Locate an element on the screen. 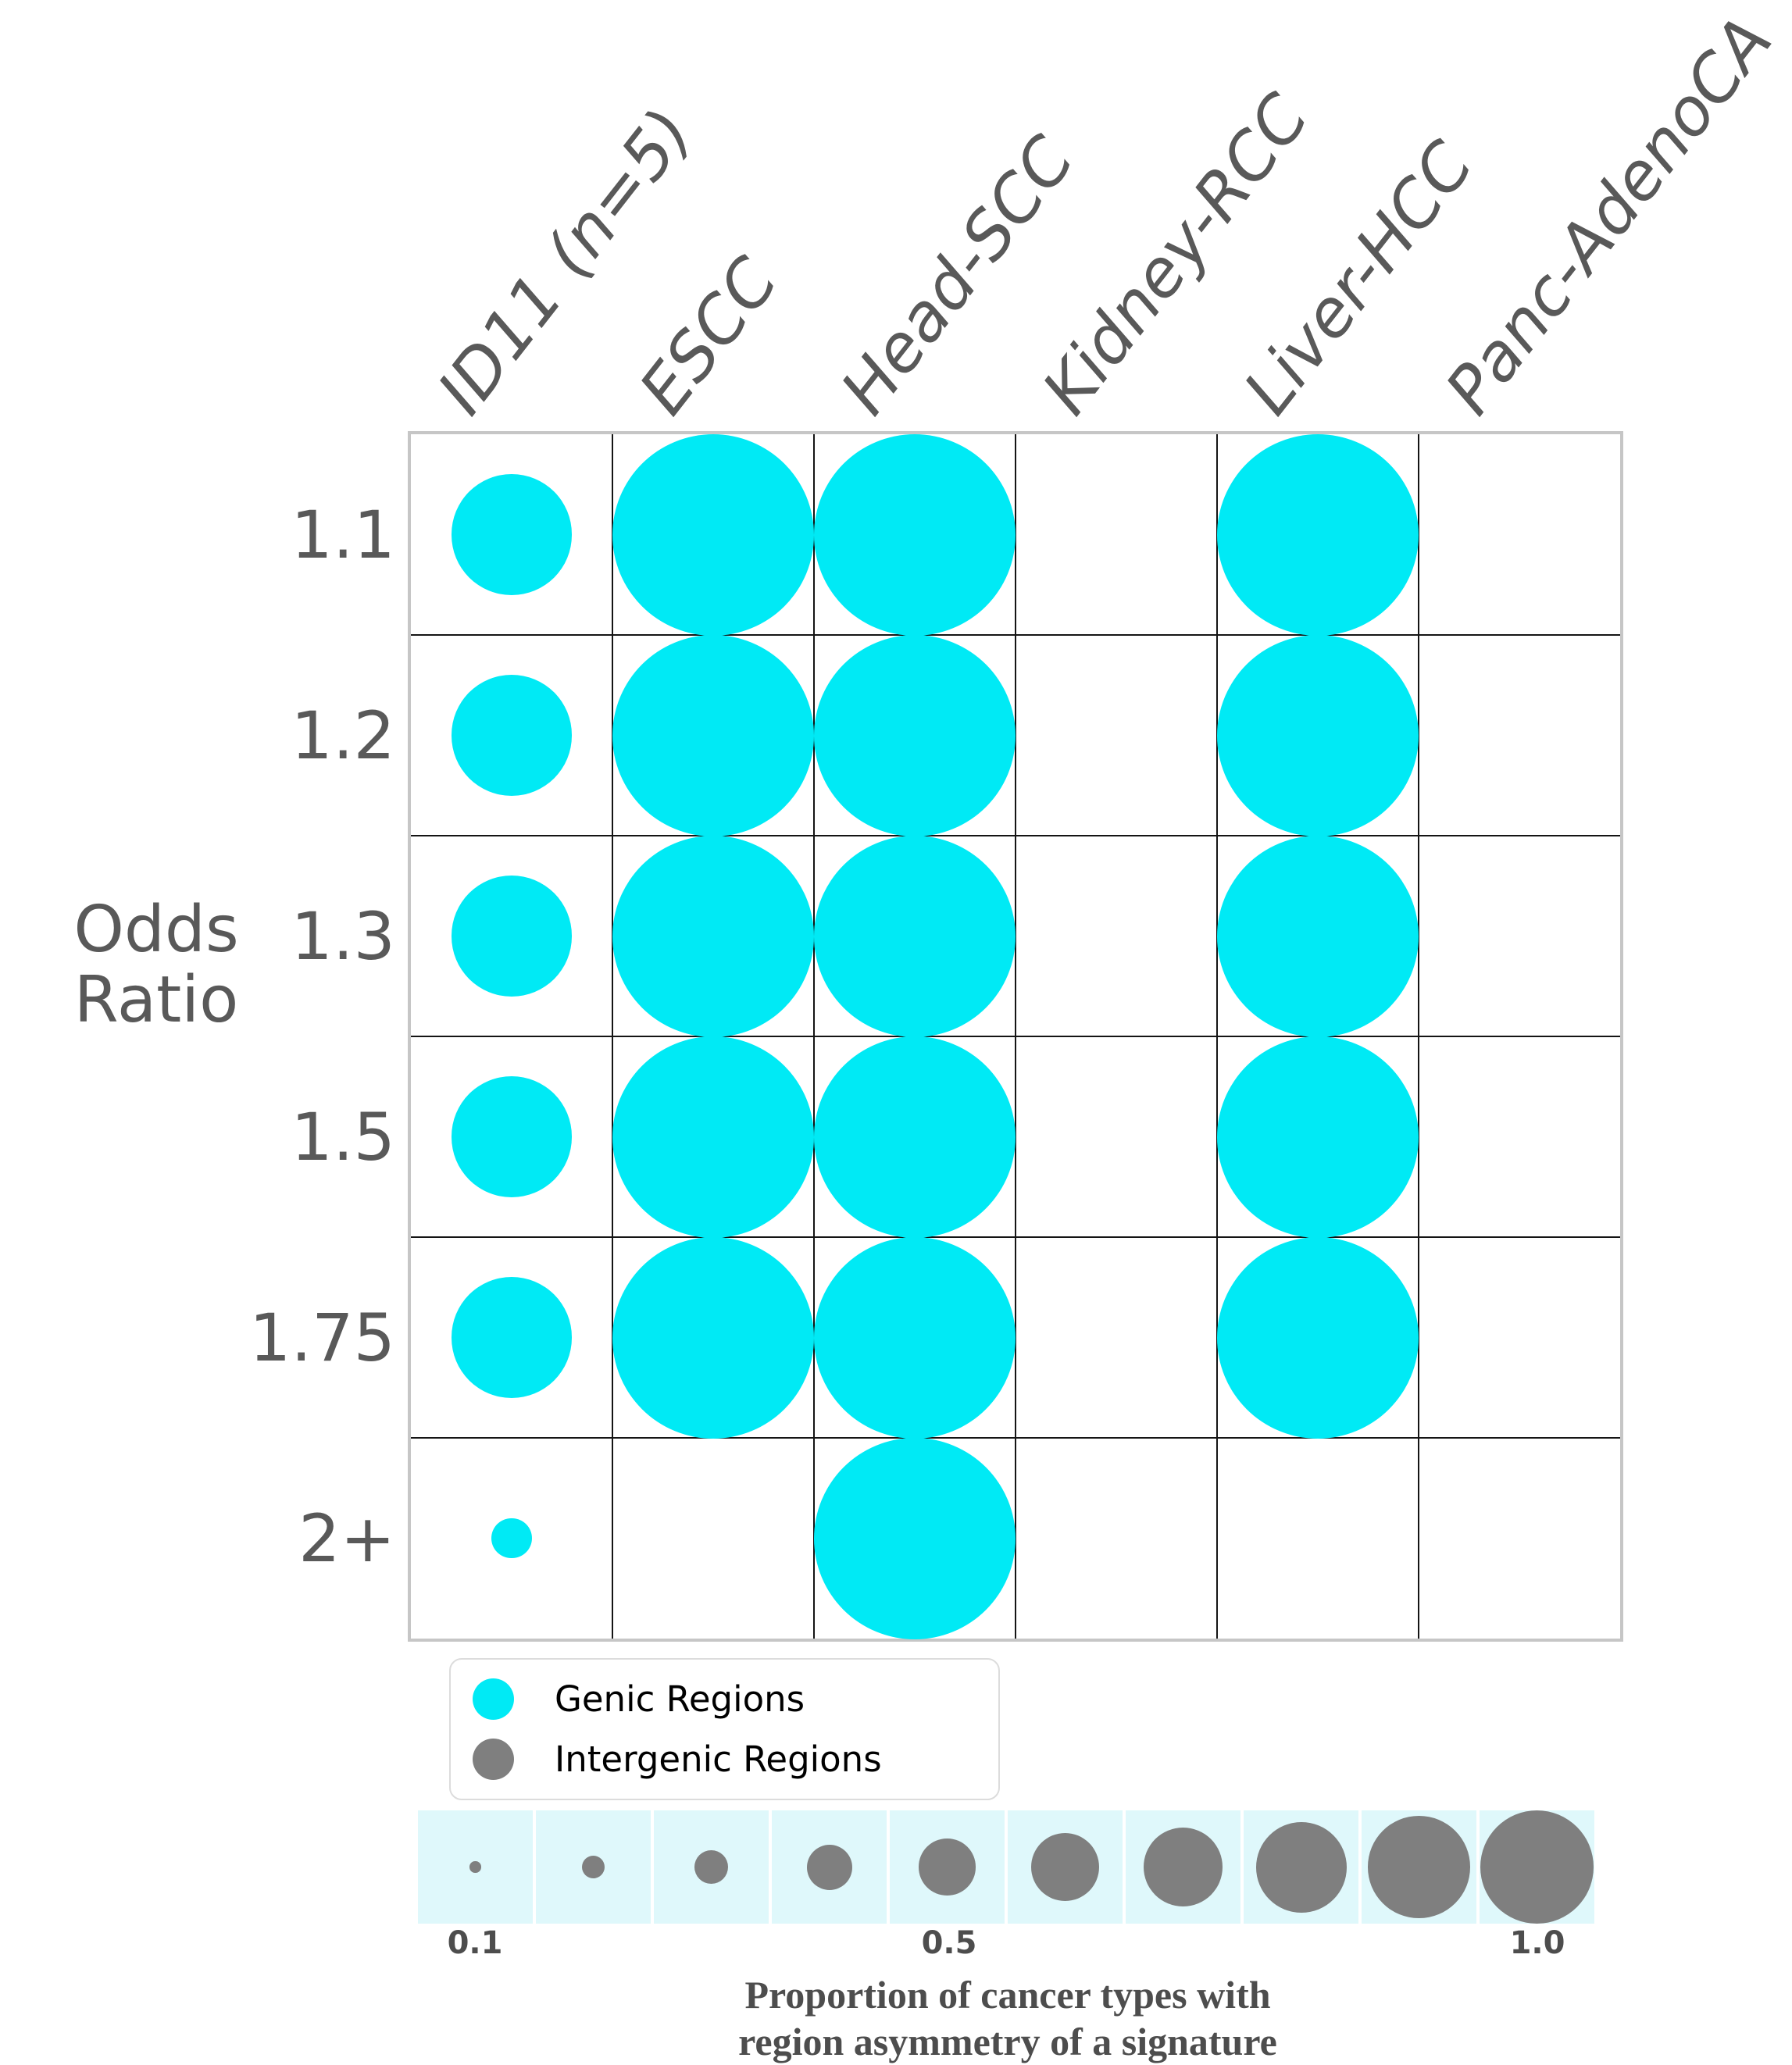 This screenshot has height=2065, width=1792. legend-label-intergenic: Intergenic Regions is located at coordinates (718, 1759).